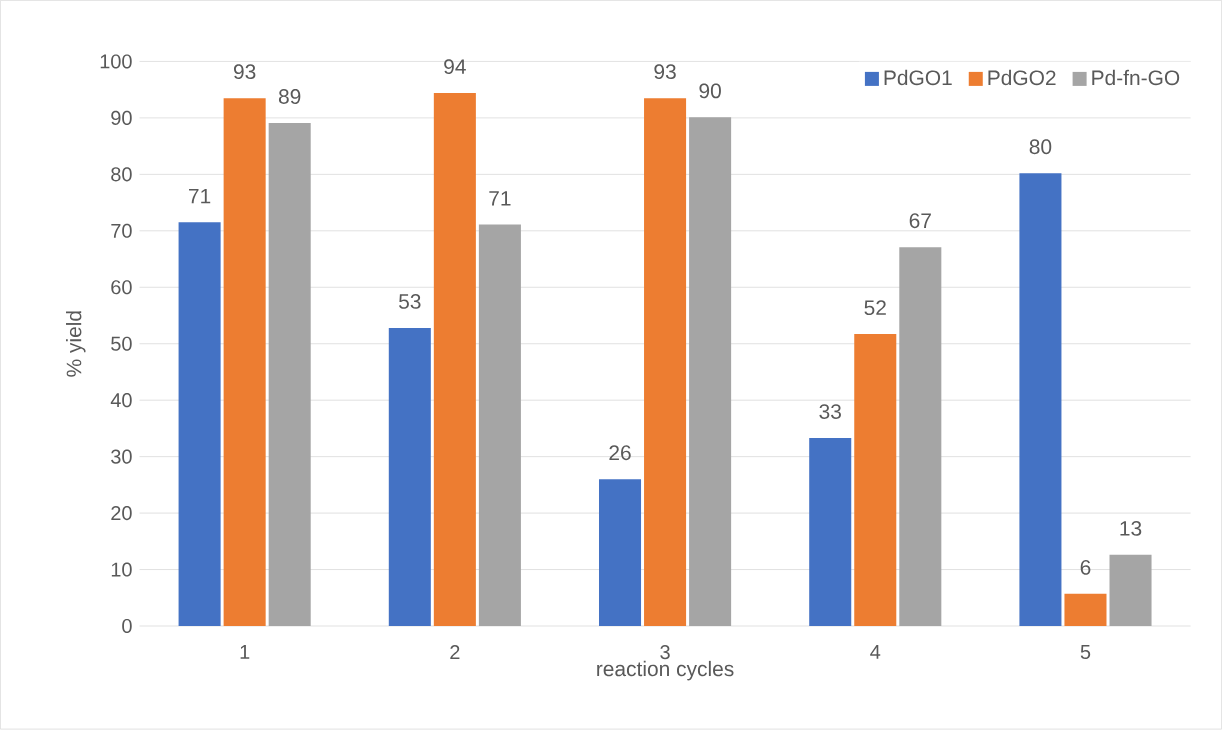 This screenshot has width=1222, height=730. What do you see at coordinates (127, 626) in the screenshot?
I see `y-tick-label: 0` at bounding box center [127, 626].